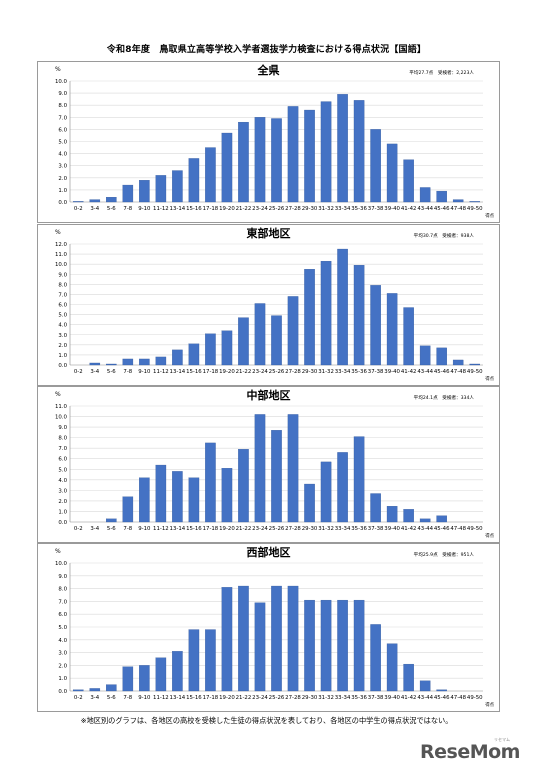 This screenshot has height=773, width=533. Describe the element at coordinates (269, 395) in the screenshot. I see `chart-title: 中部地区` at that location.